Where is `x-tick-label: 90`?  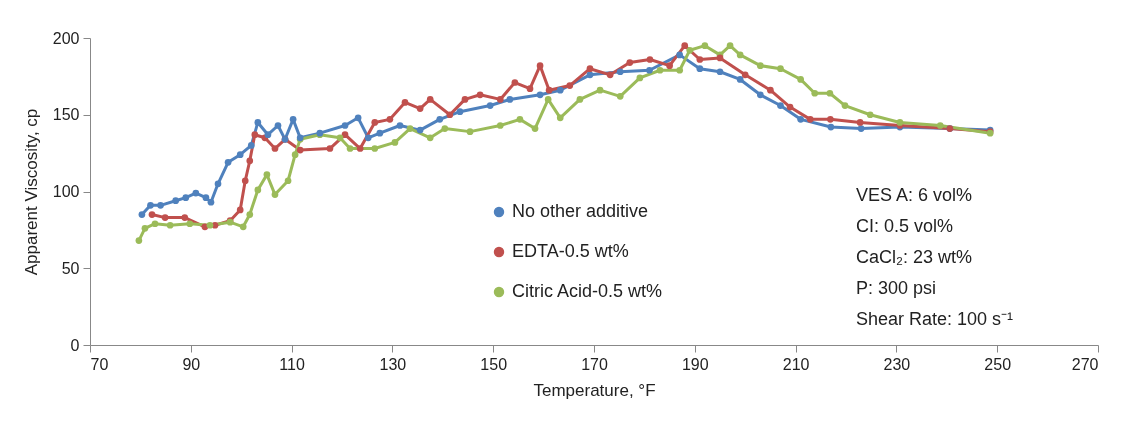
x-tick-label: 90 is located at coordinates (191, 364).